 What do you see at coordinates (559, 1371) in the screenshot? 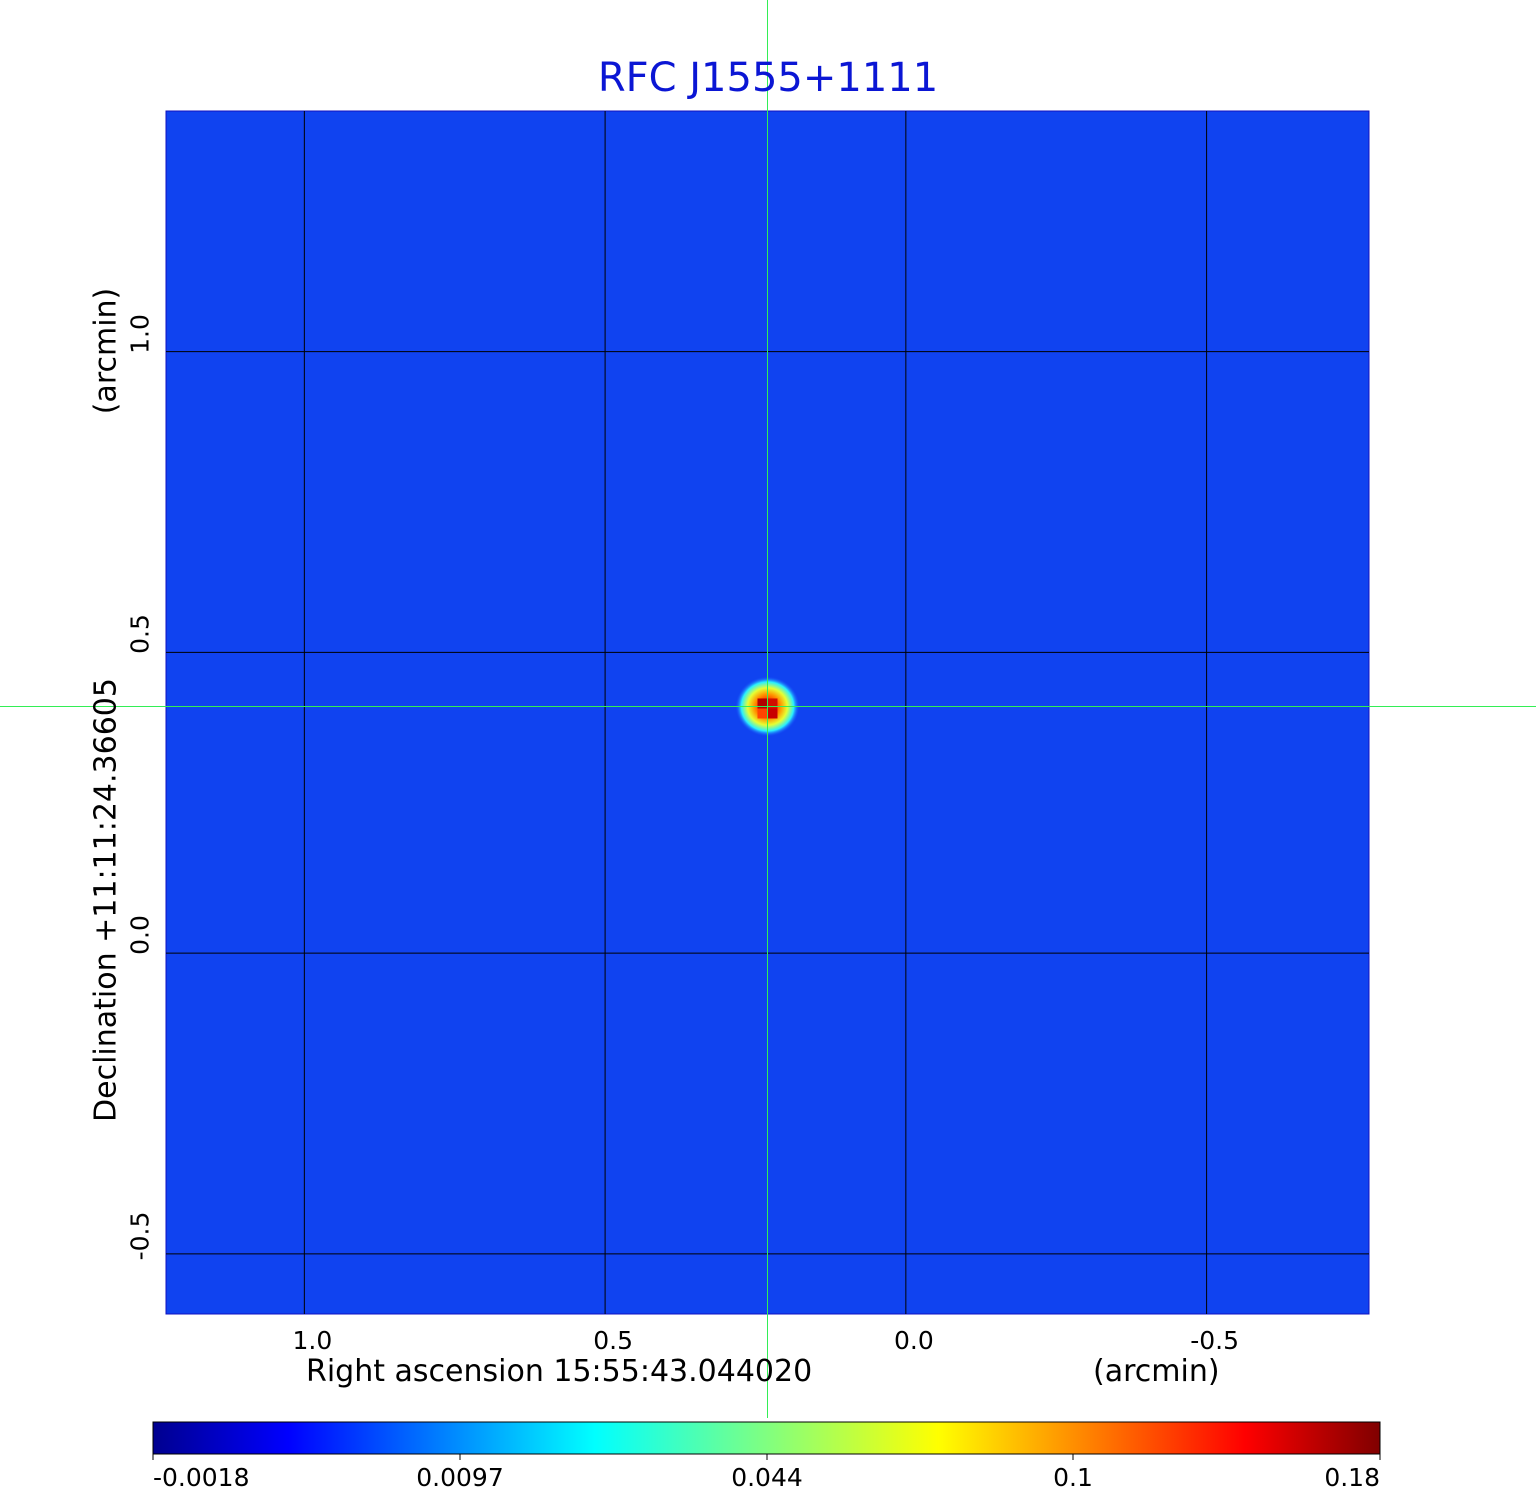
I see `x-axis-label: Right ascension 15:55:43.044020` at bounding box center [559, 1371].